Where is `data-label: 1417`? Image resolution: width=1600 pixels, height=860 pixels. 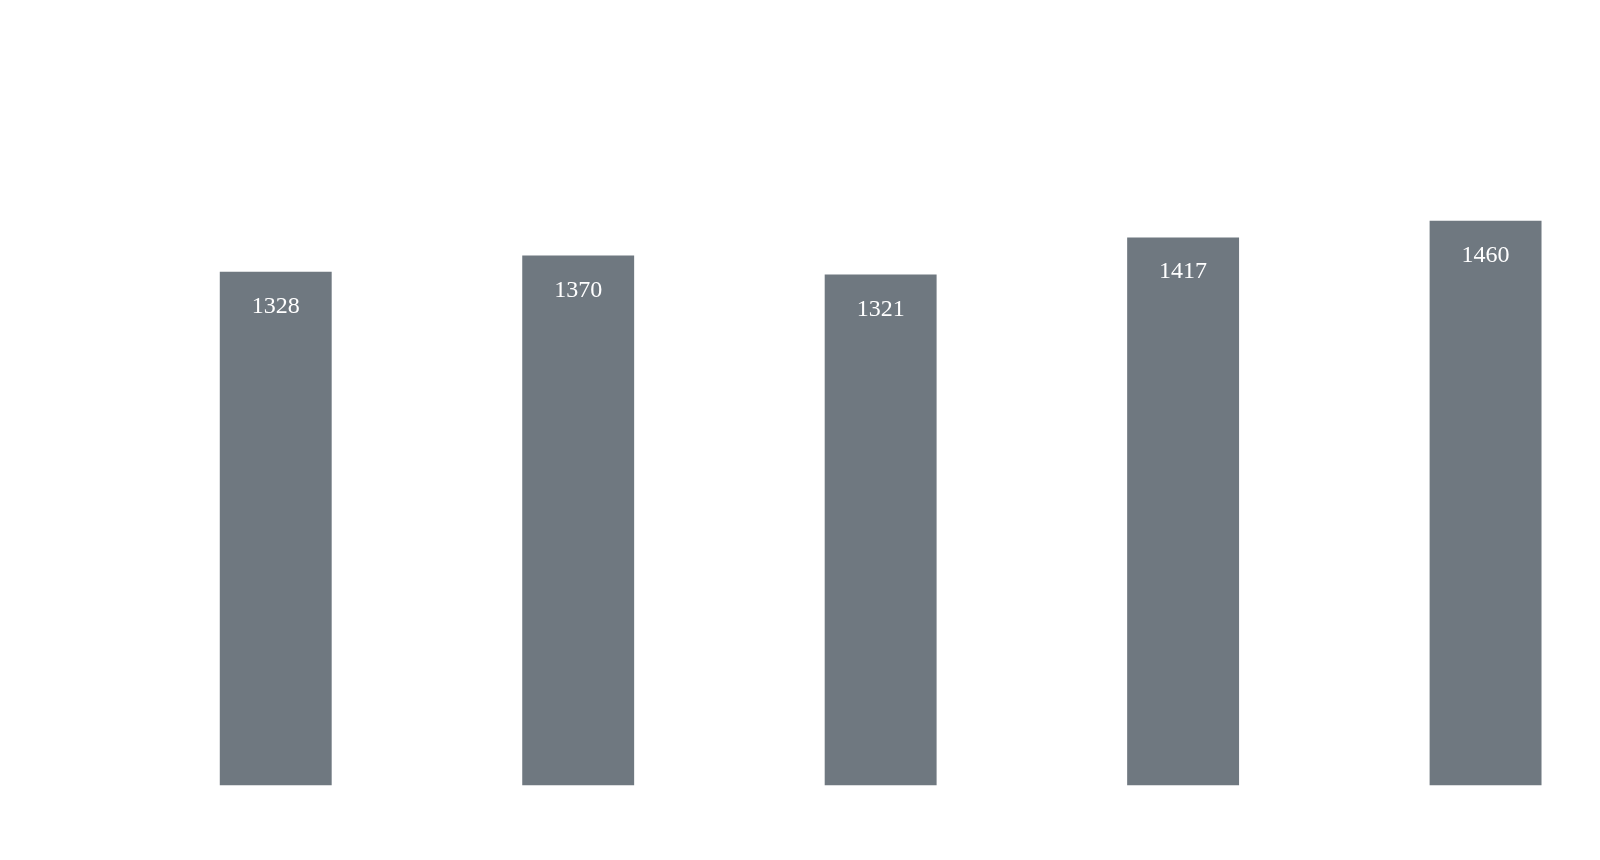
data-label: 1417 is located at coordinates (1183, 270).